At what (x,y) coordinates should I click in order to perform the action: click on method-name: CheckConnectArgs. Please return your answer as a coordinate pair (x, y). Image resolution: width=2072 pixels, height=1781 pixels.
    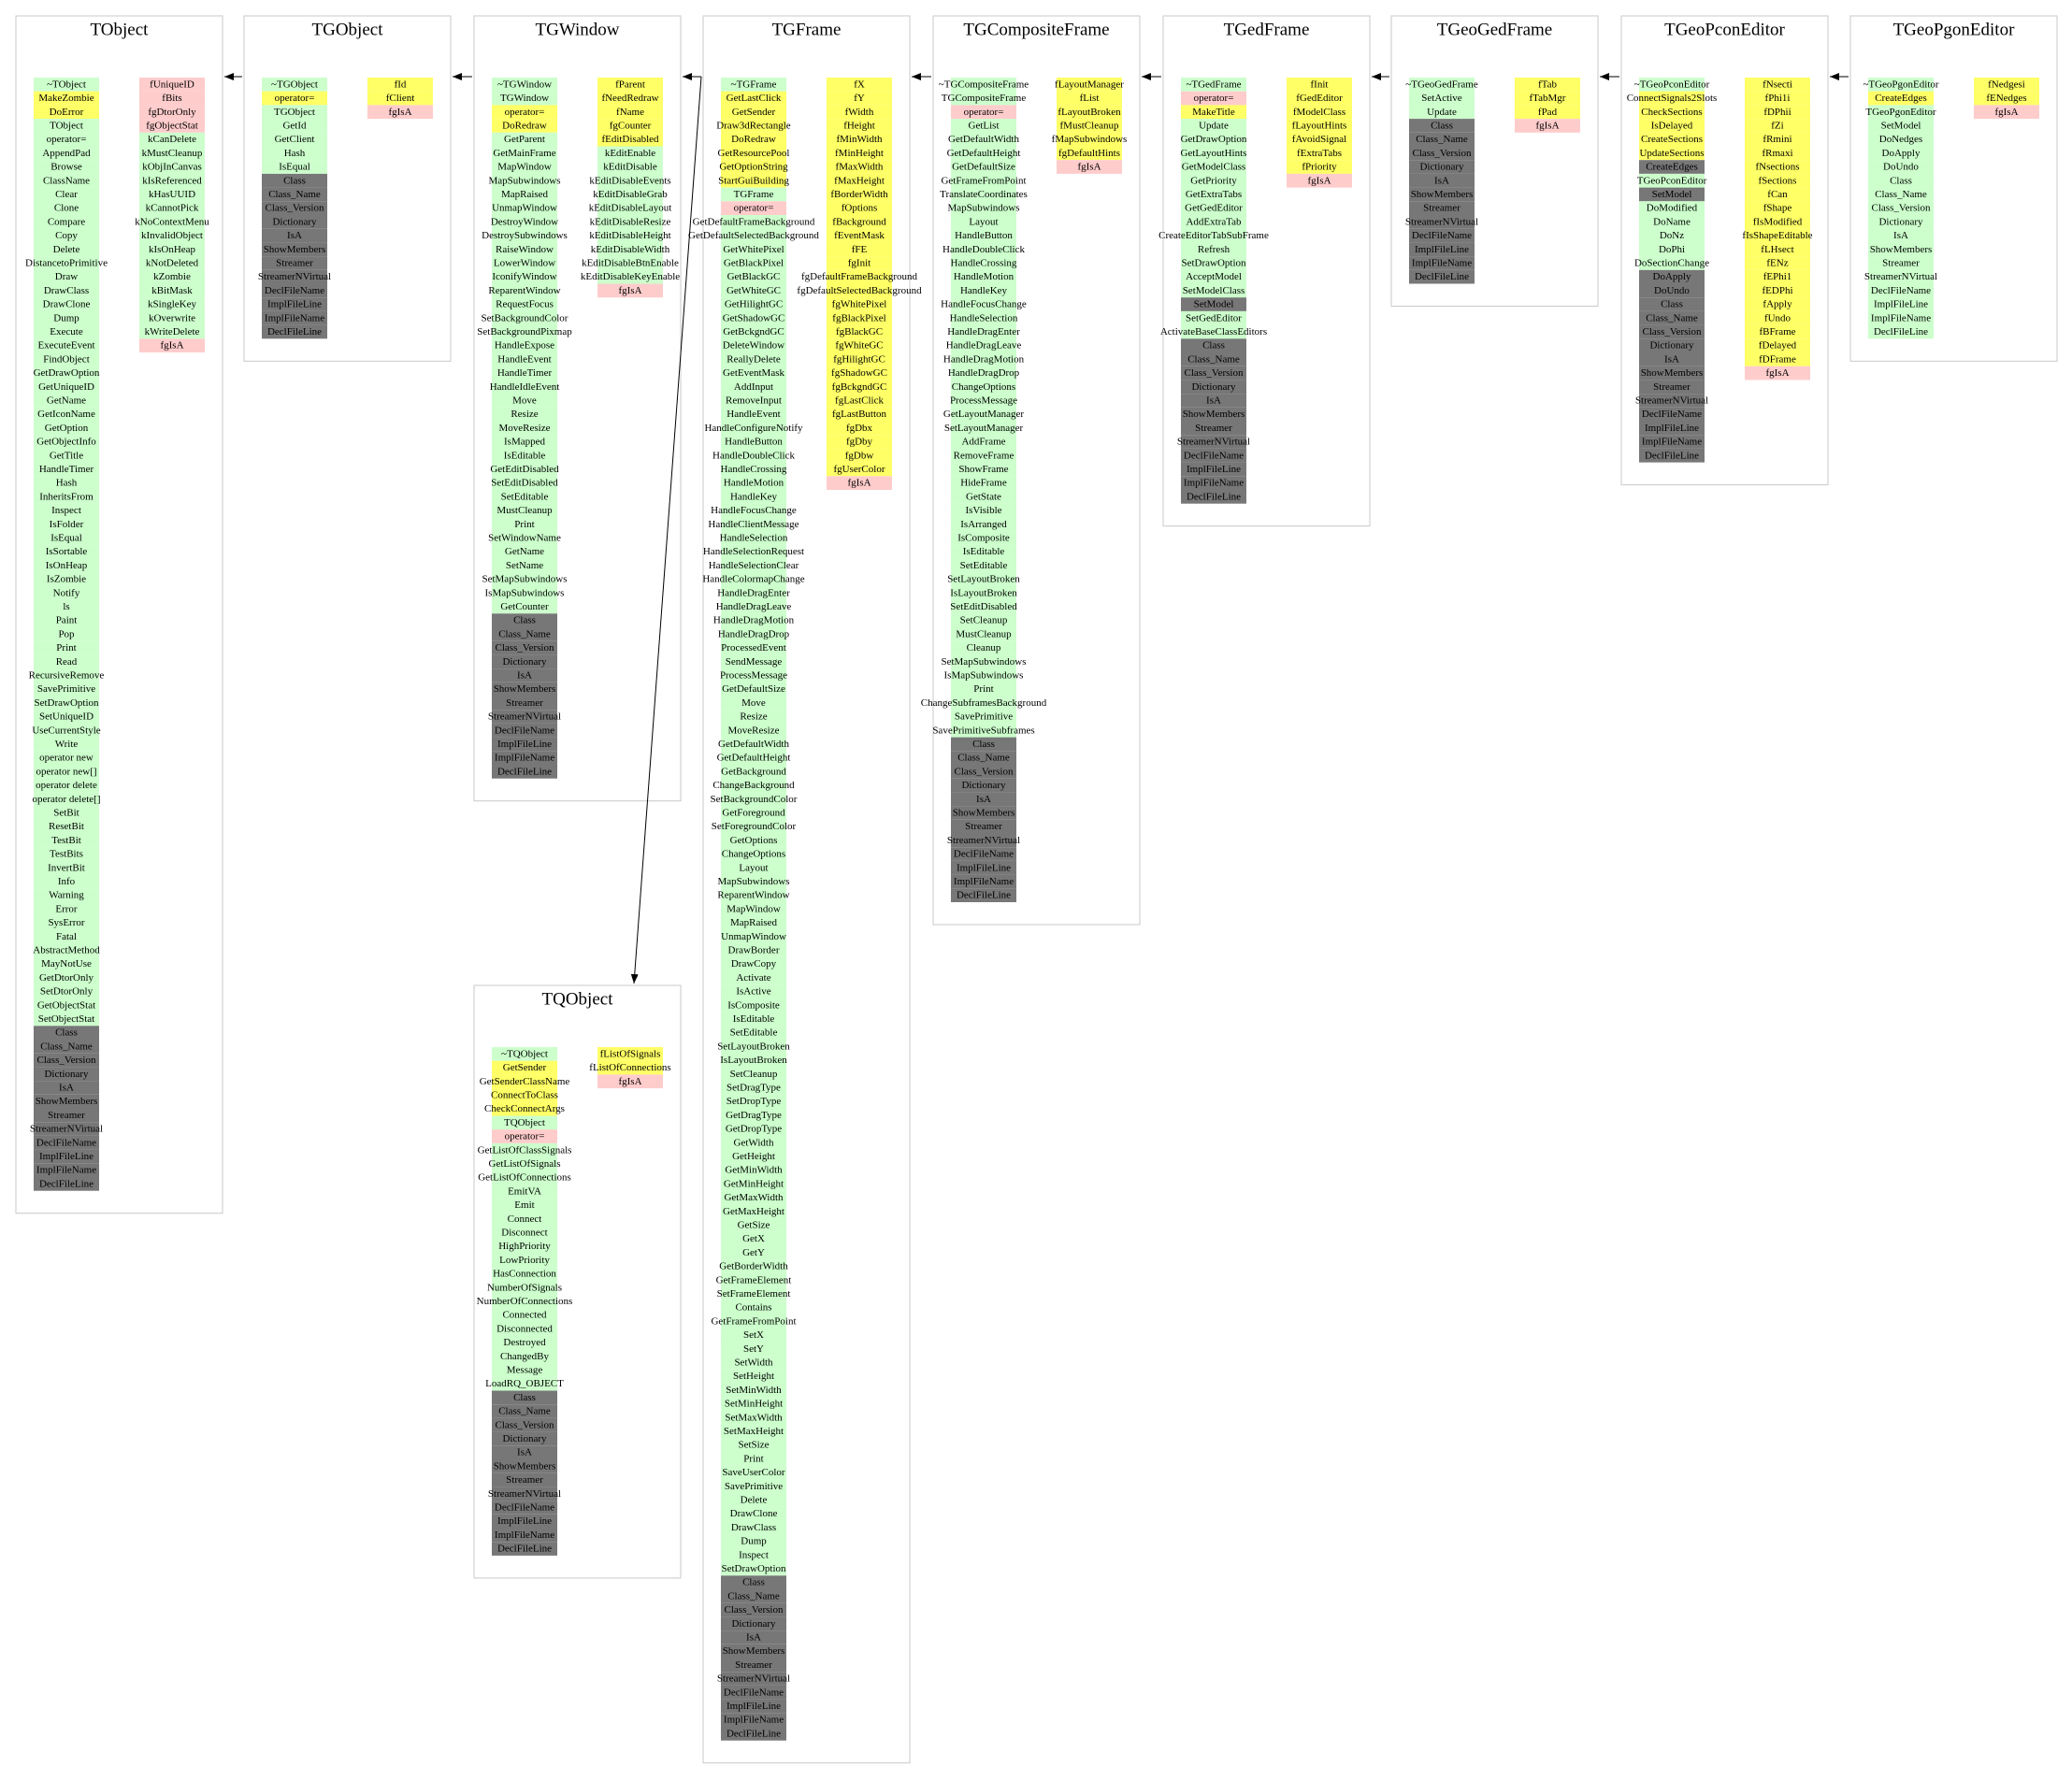
    Looking at the image, I should click on (524, 1108).